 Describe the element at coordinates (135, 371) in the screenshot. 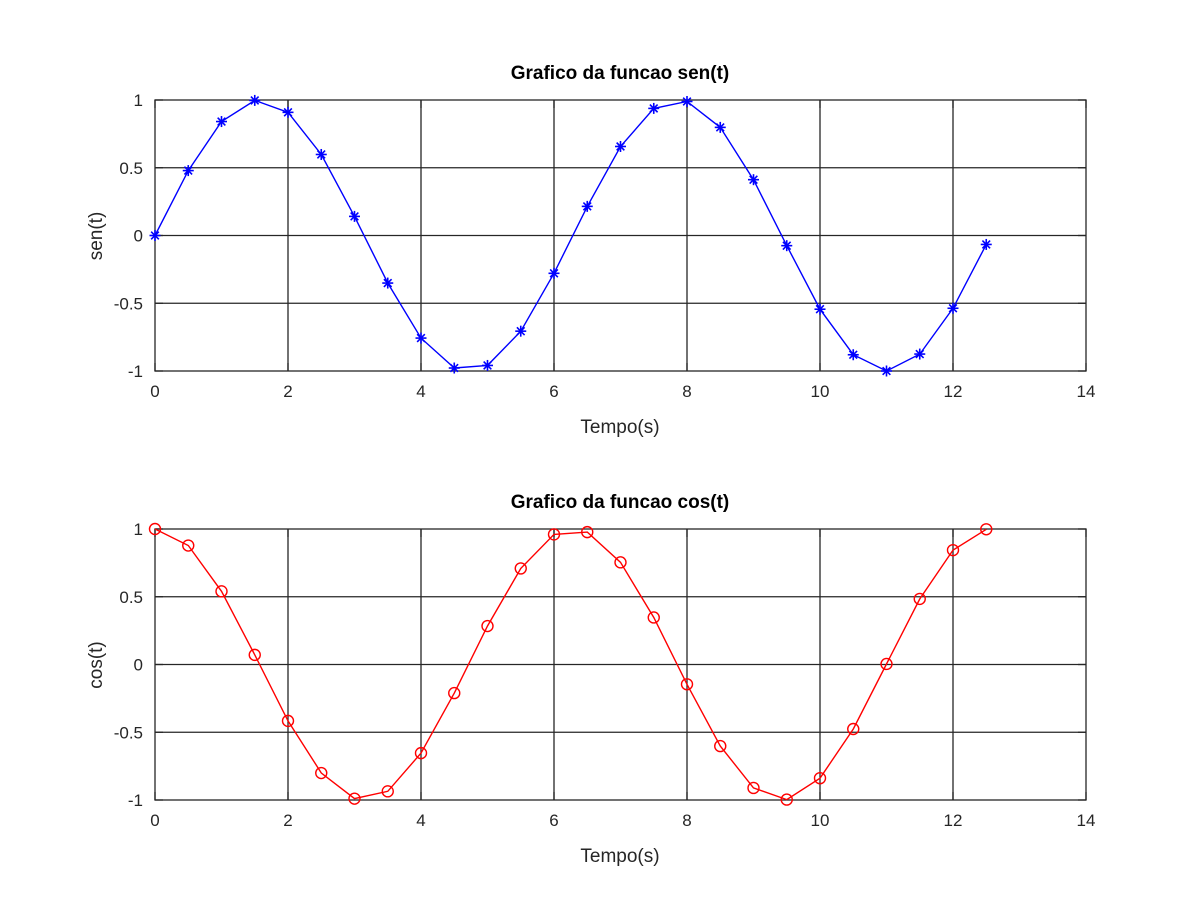

I see `sin-y-tick-label: -1` at that location.